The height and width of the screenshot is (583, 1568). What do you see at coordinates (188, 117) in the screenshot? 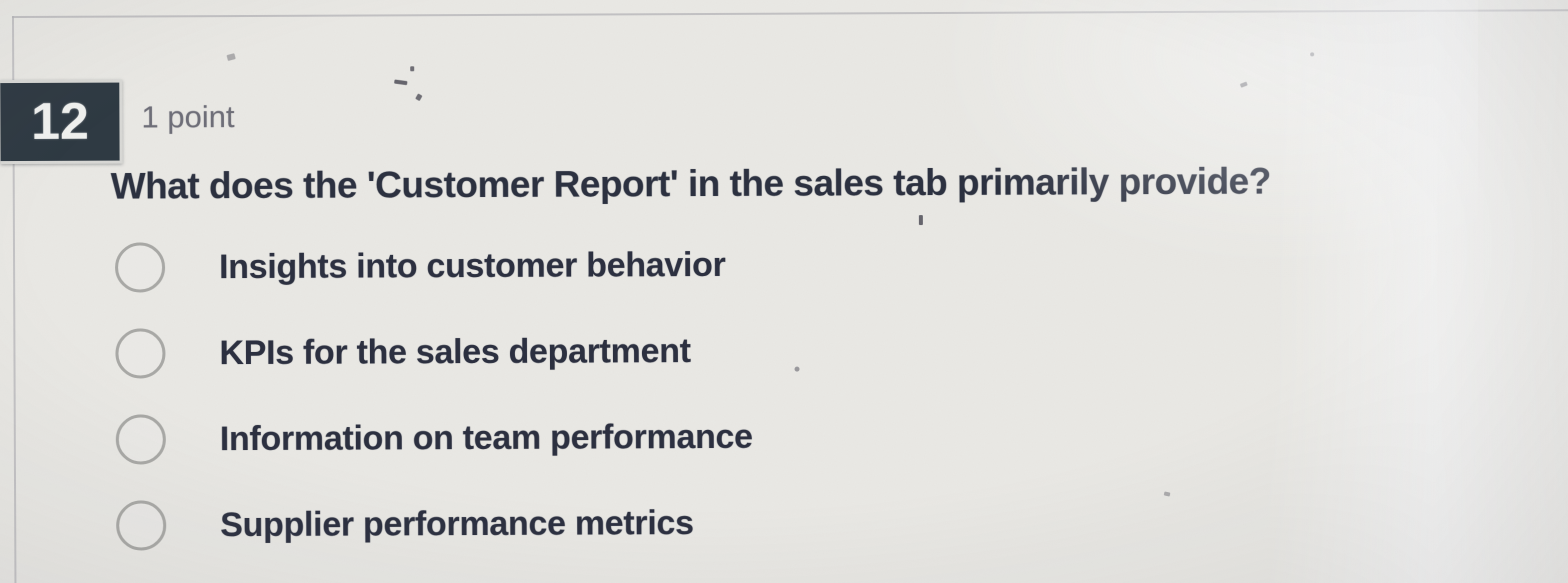
I see `points-label: 1 point` at bounding box center [188, 117].